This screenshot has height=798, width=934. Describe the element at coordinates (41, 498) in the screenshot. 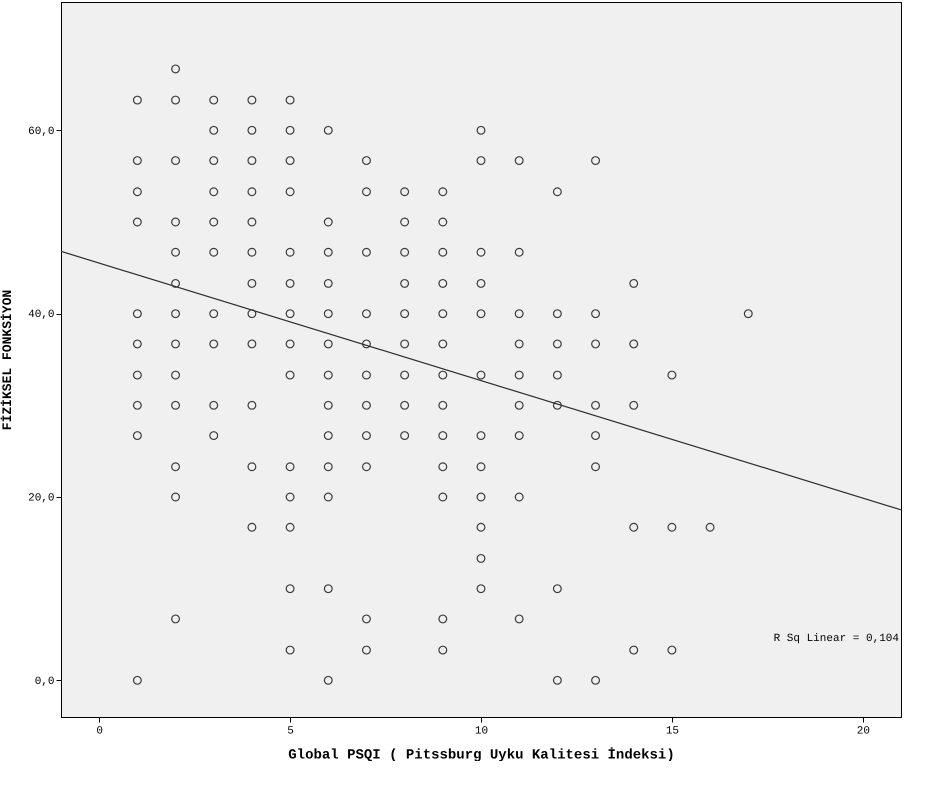

I see `y-tick-label: 20,0` at that location.